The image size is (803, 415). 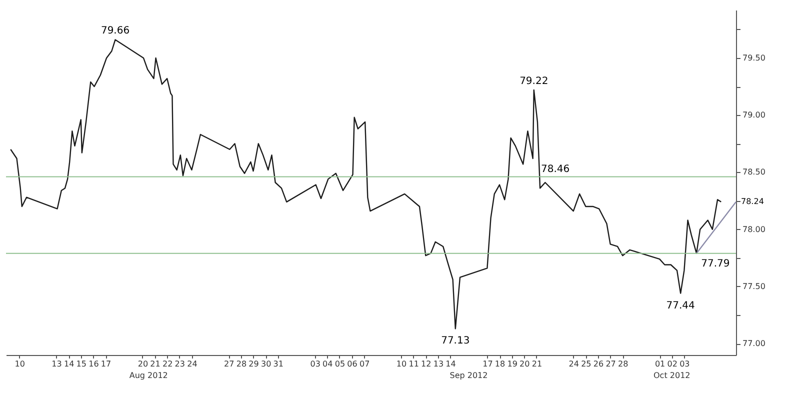 I want to click on text: Sep 2012, so click(x=469, y=375).